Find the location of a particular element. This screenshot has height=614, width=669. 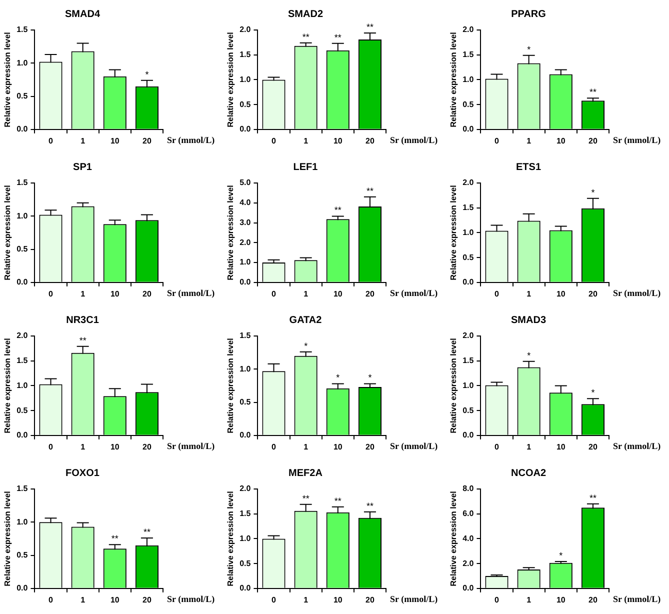

y-tick-label: 8.0 is located at coordinates (468, 489).